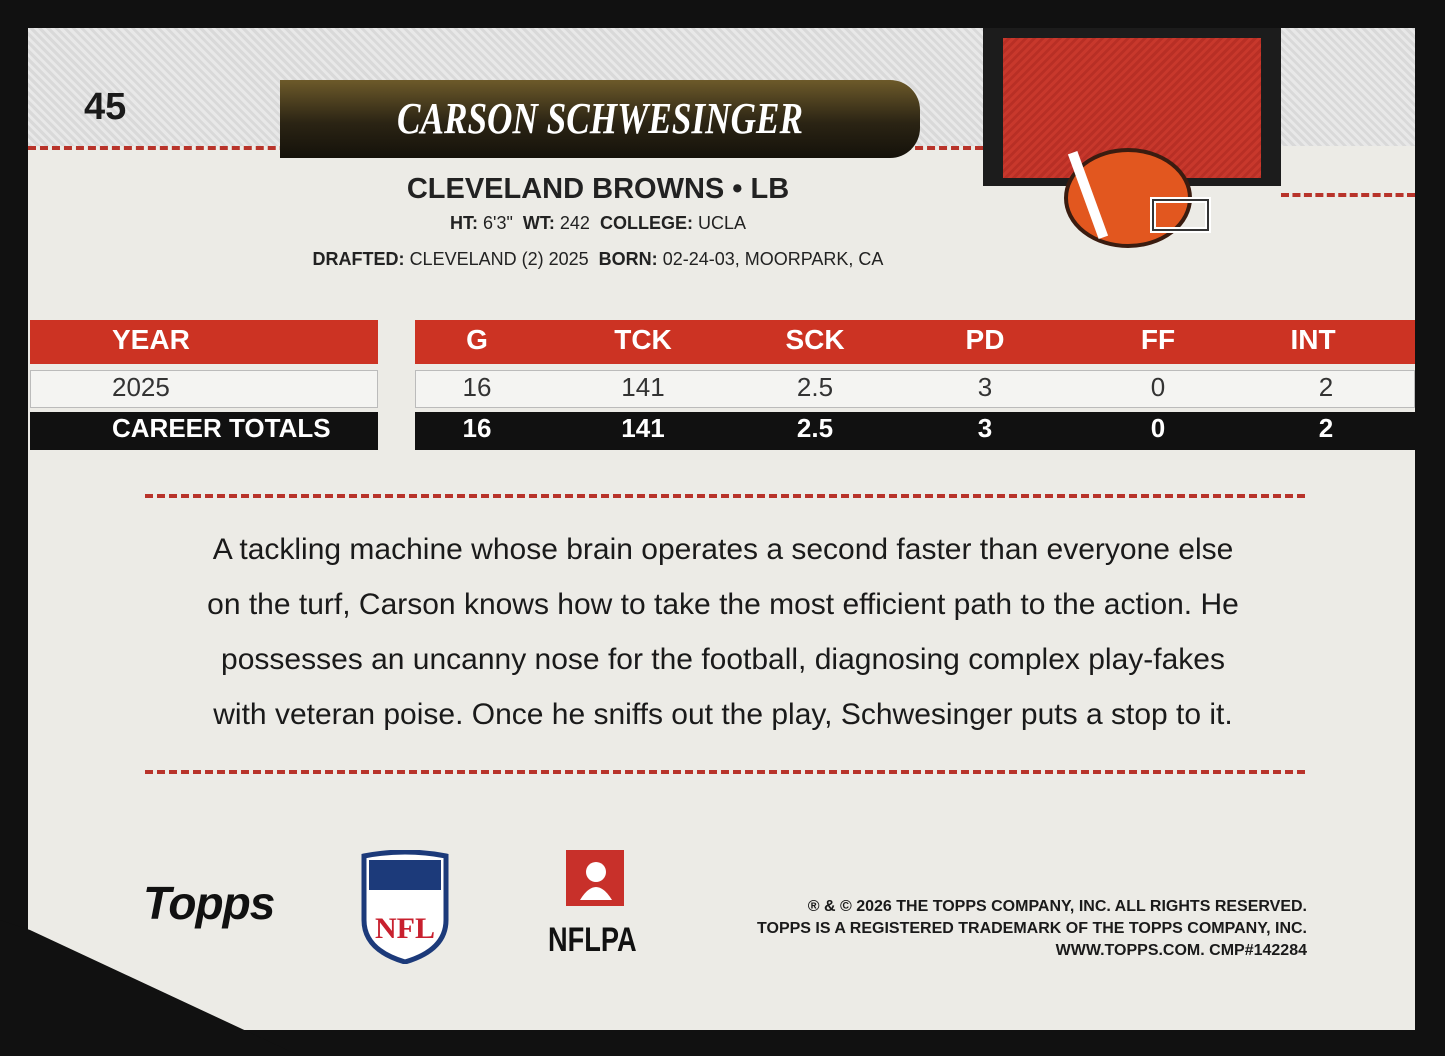 This screenshot has height=1056, width=1445. What do you see at coordinates (815, 339) in the screenshot?
I see `stats-header: SCK` at bounding box center [815, 339].